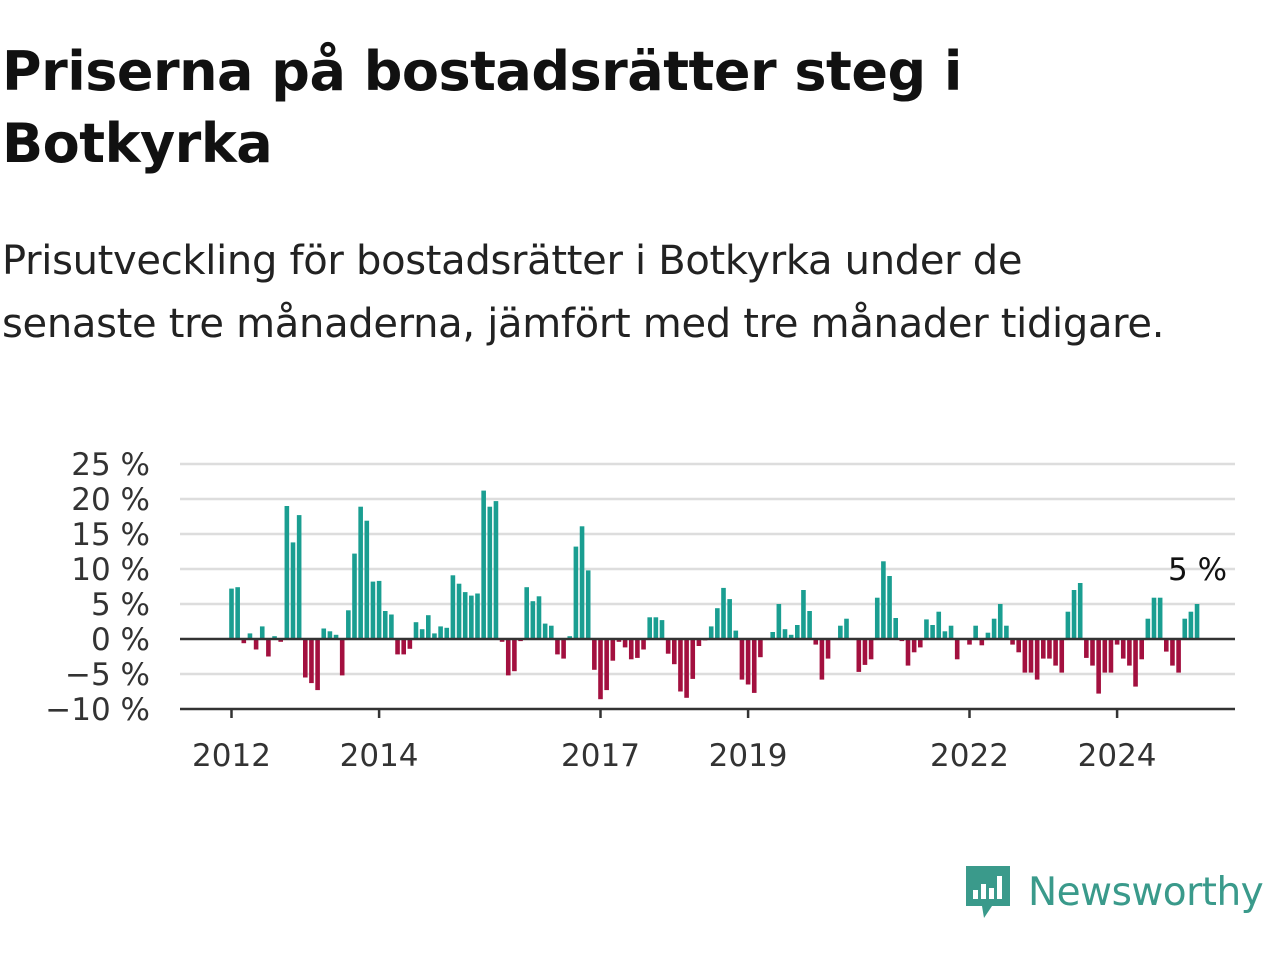  I want to click on newsworthy-logo: Newsworthy, so click(1113, 892).